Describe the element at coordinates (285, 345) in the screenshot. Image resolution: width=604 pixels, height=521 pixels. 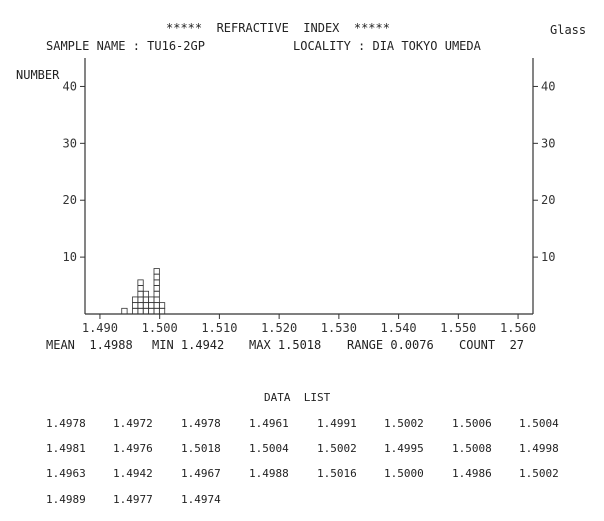
I see `stat-max: MAX 1.5018` at that location.